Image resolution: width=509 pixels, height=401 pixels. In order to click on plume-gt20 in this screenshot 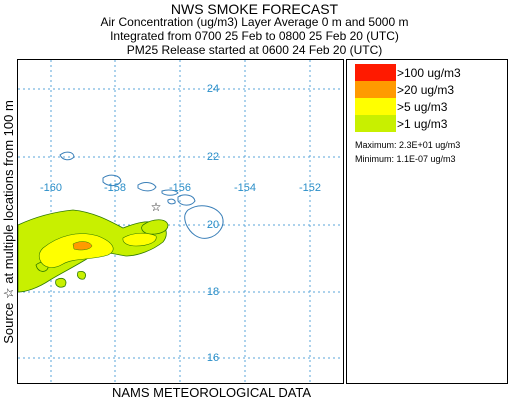, I will do `click(82, 246)`.